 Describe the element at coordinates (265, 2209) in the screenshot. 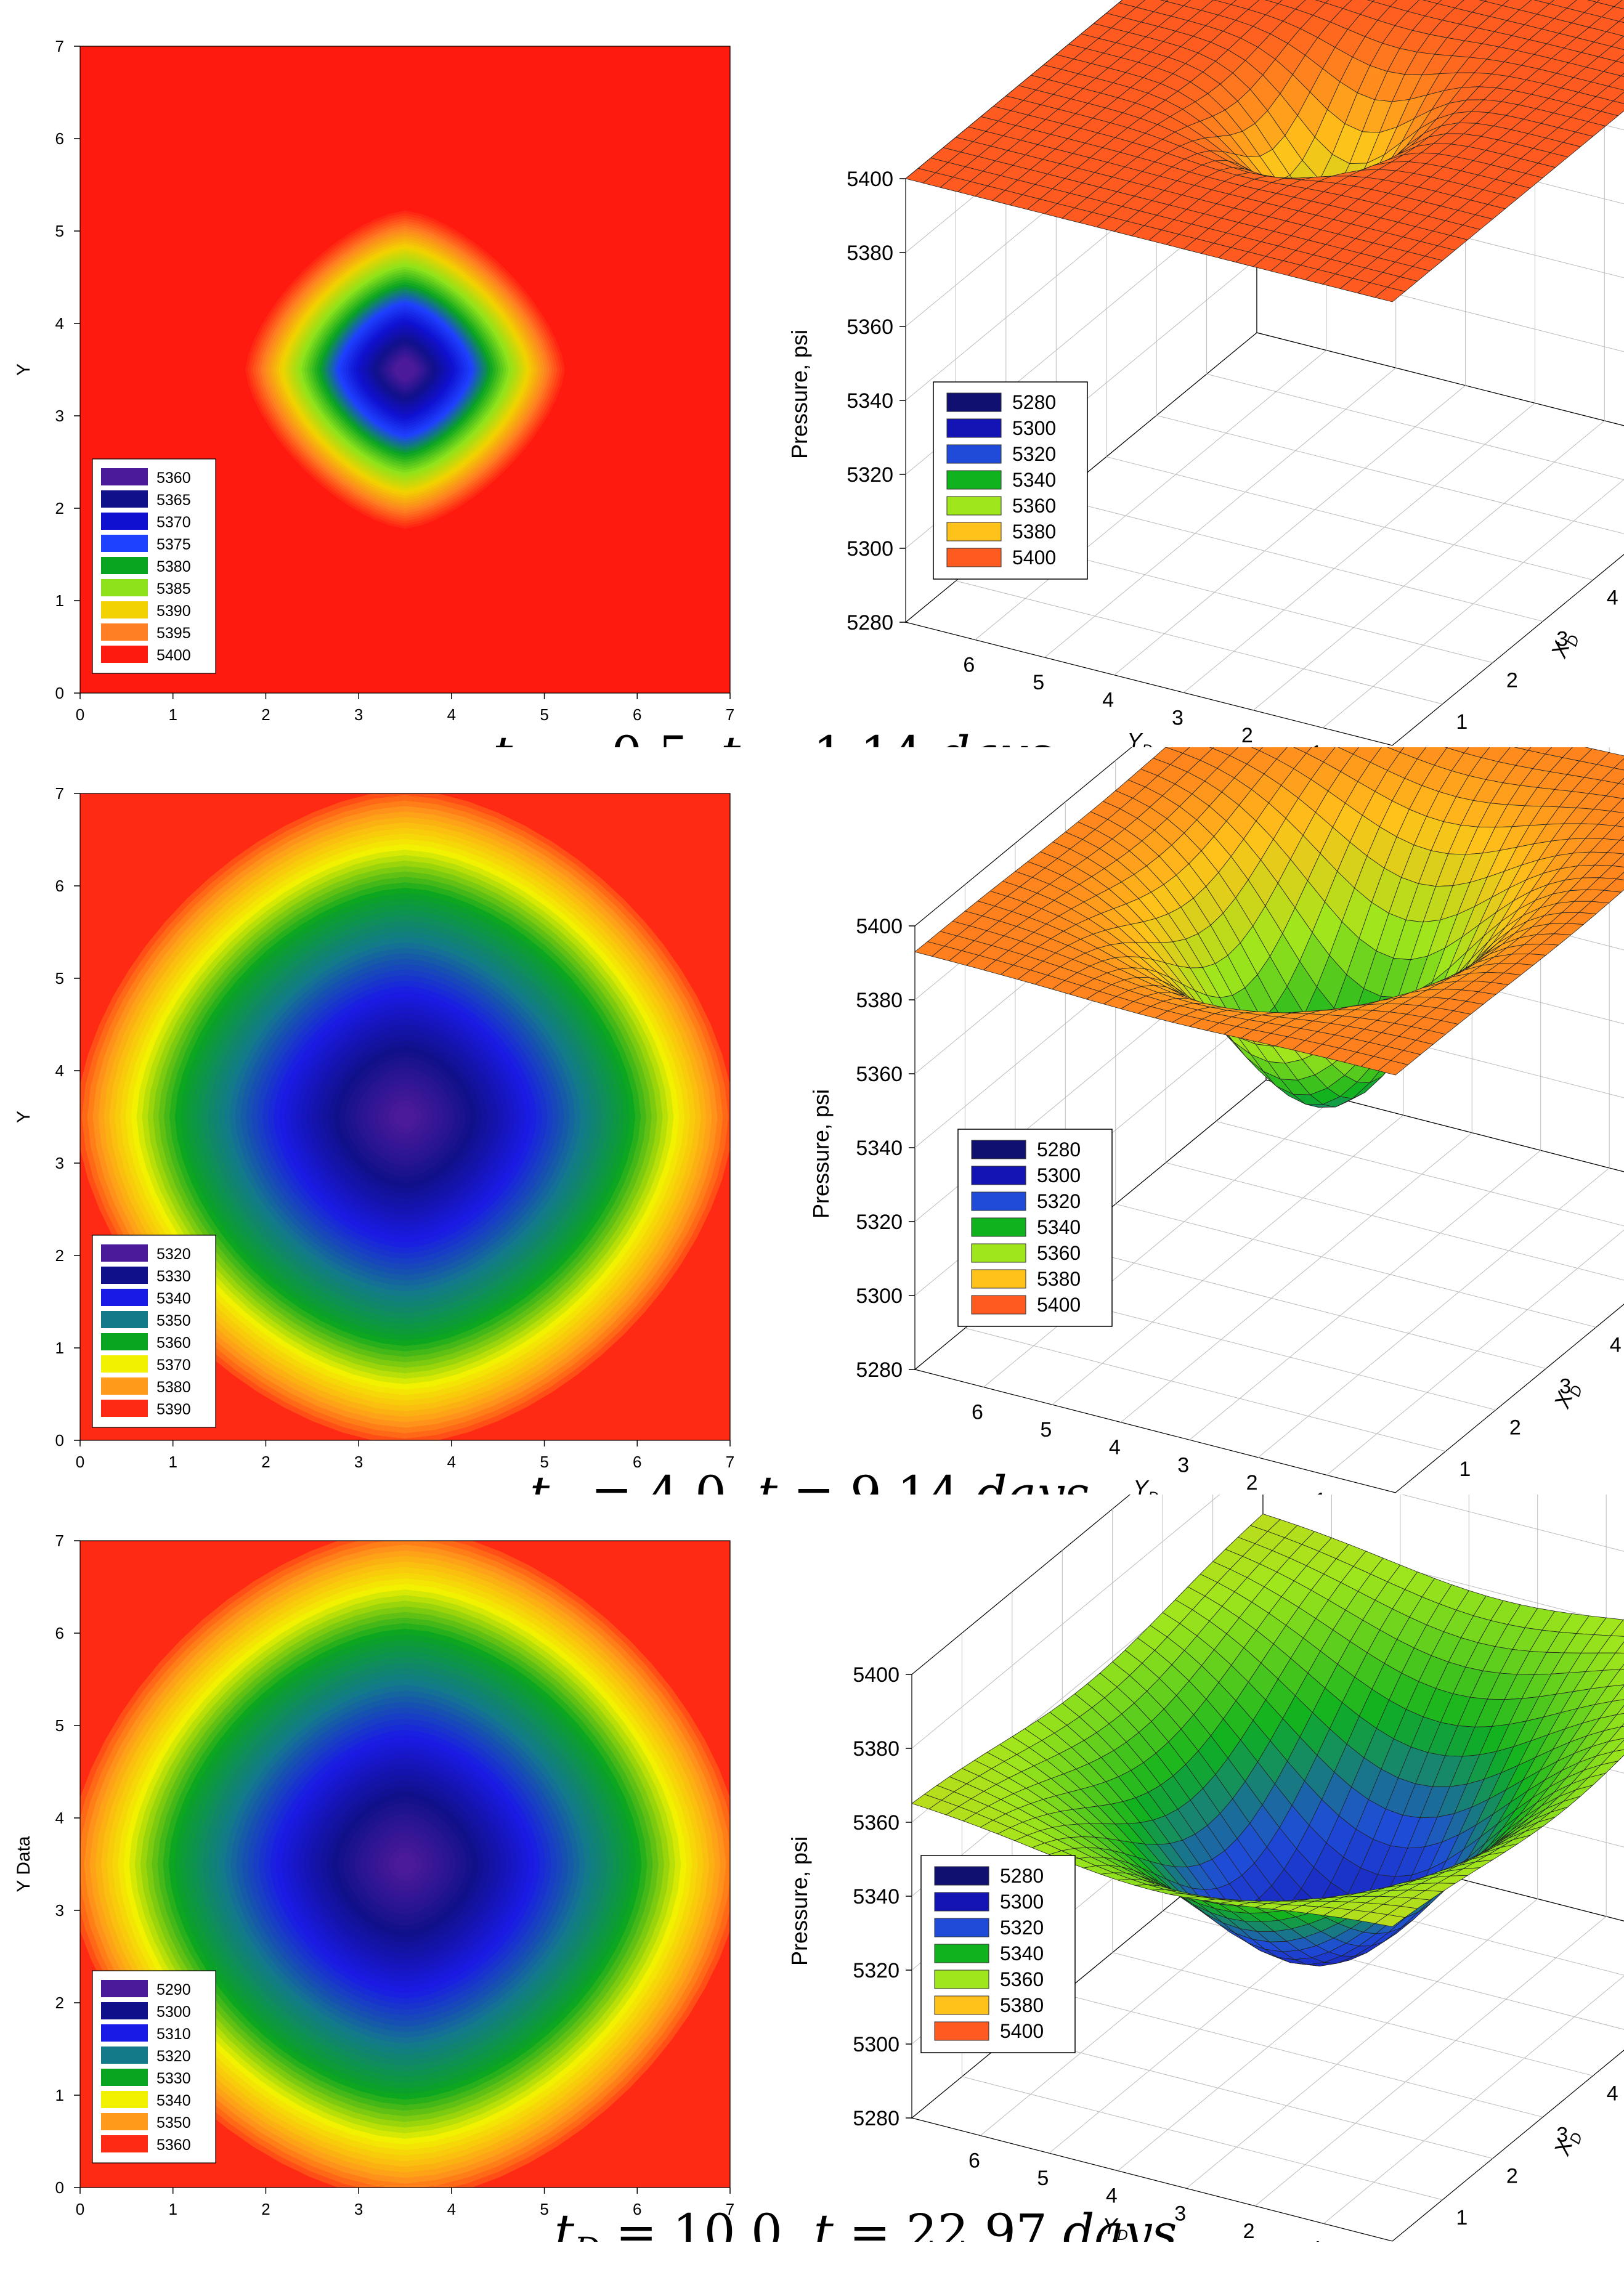

I see `x-tick-label: 2` at that location.